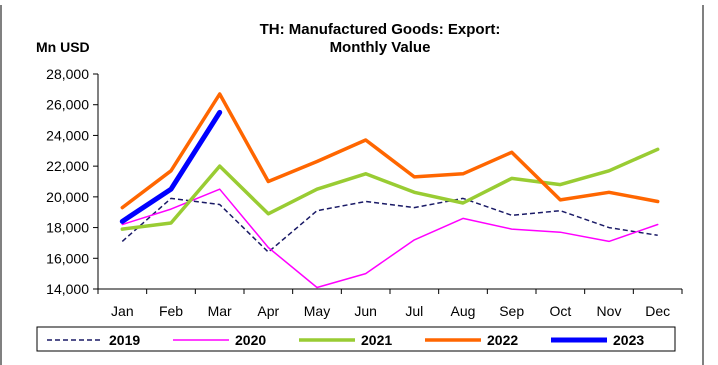 Image resolution: width=718 pixels, height=365 pixels. Describe the element at coordinates (171, 311) in the screenshot. I see `x-tick-label: Feb` at that location.